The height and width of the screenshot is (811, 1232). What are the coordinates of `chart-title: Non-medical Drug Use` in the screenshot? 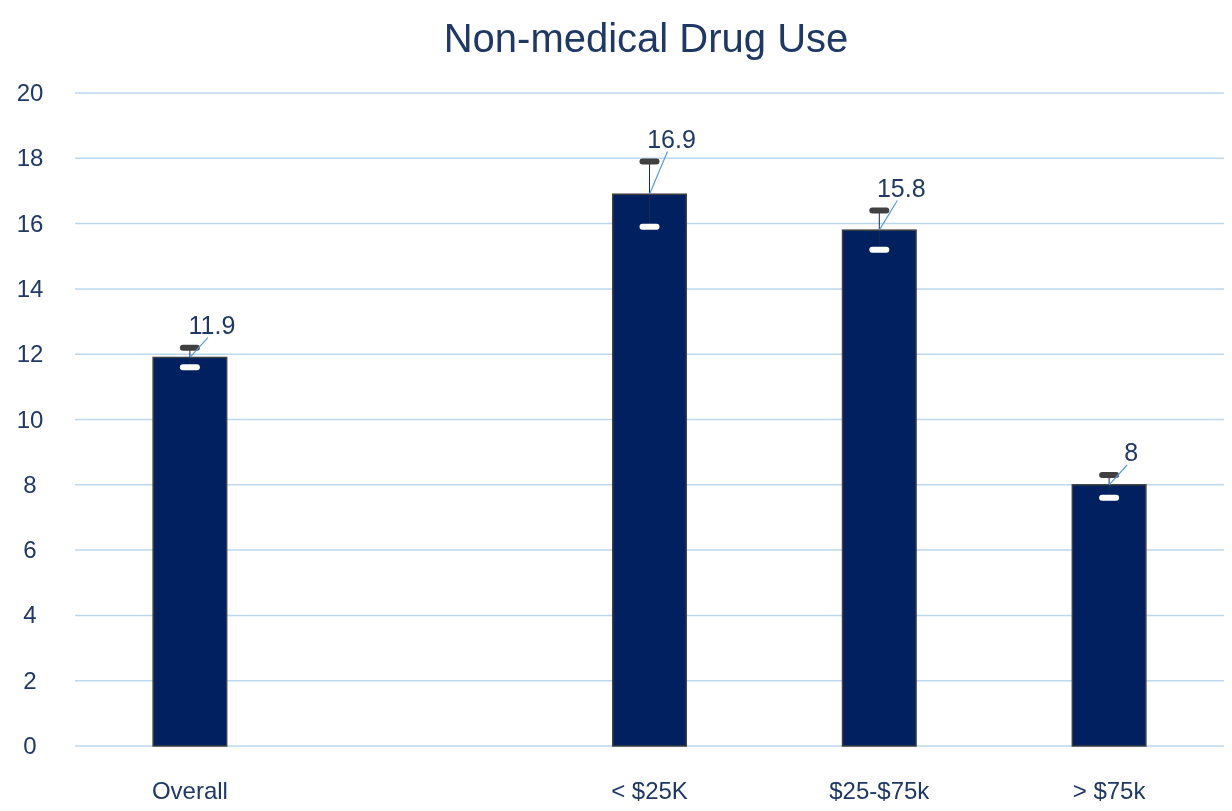 It's located at (646, 38).